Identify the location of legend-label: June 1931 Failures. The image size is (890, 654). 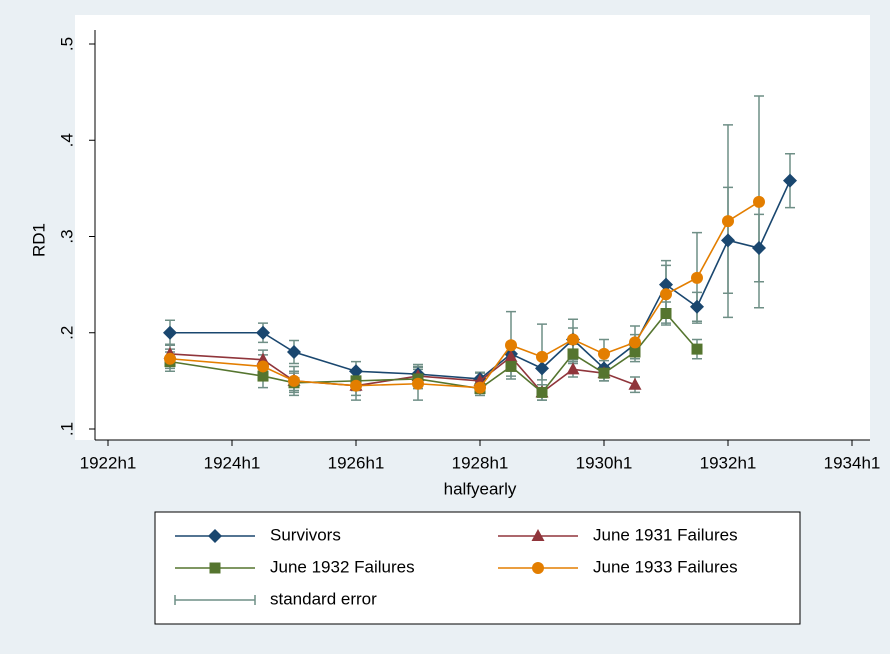
(665, 534).